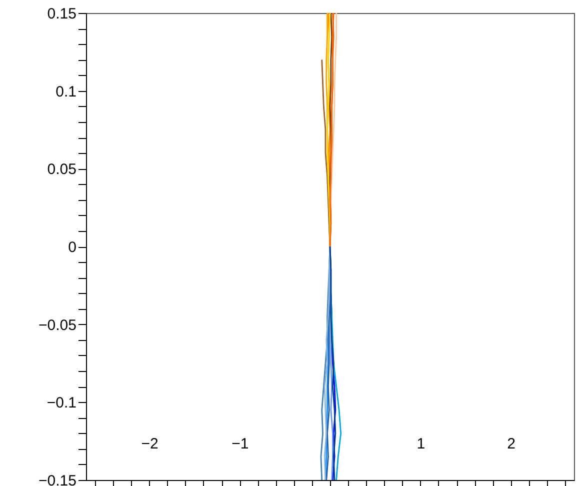 The image size is (581, 486). Describe the element at coordinates (61, 169) in the screenshot. I see `y-tick-label: 0.05` at that location.